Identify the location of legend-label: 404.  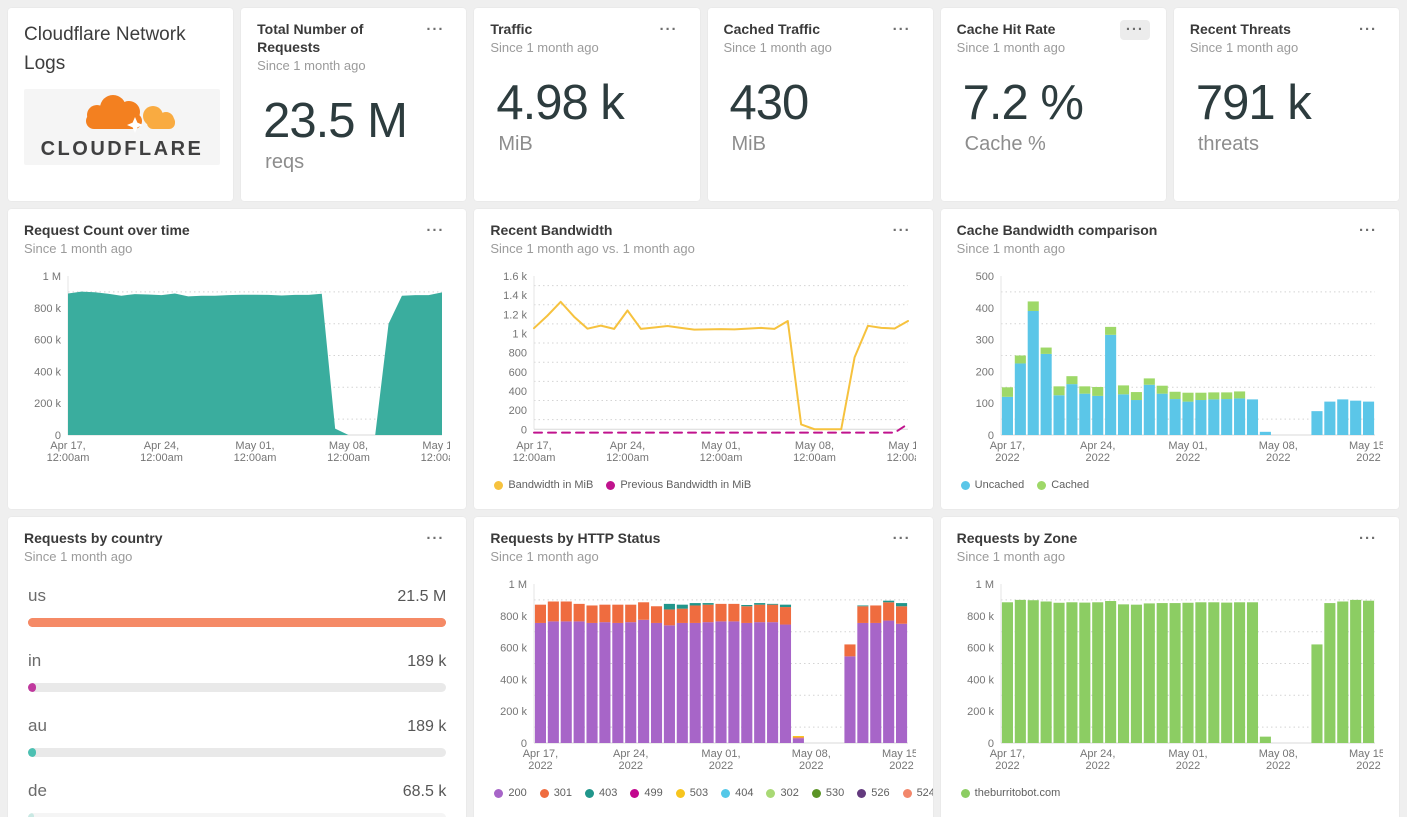
(744, 793).